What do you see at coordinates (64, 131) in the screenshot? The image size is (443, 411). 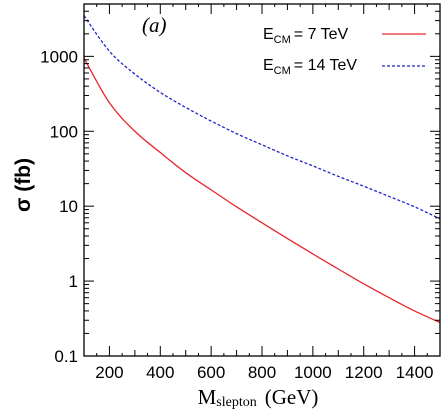 I see `y-tick-label: 100` at bounding box center [64, 131].